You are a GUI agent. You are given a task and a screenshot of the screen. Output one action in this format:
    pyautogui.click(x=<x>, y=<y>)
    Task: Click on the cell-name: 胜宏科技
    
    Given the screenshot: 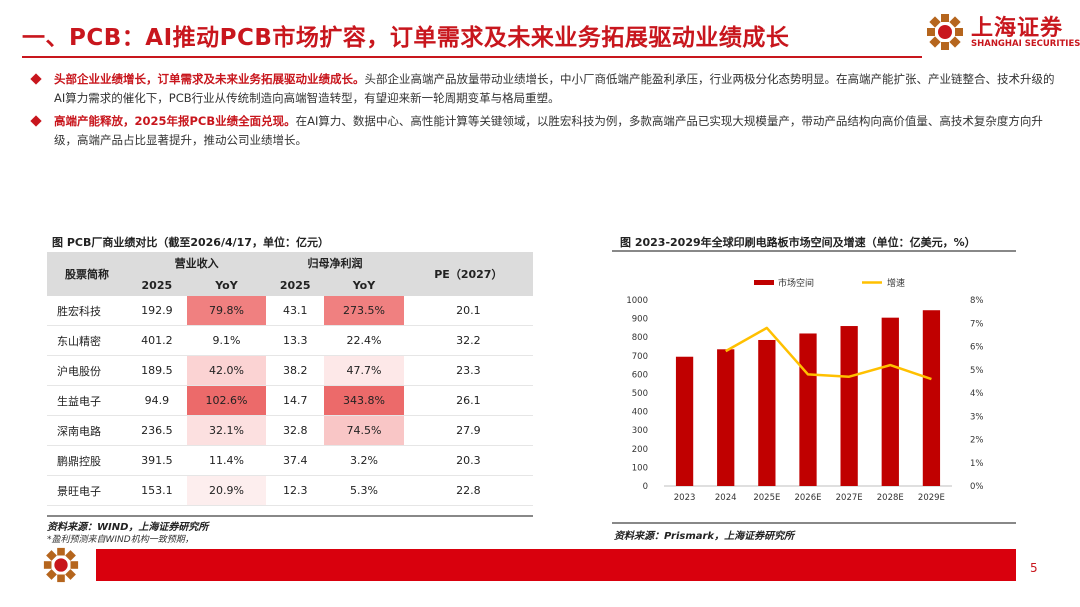 What is the action you would take?
    pyautogui.click(x=87, y=311)
    